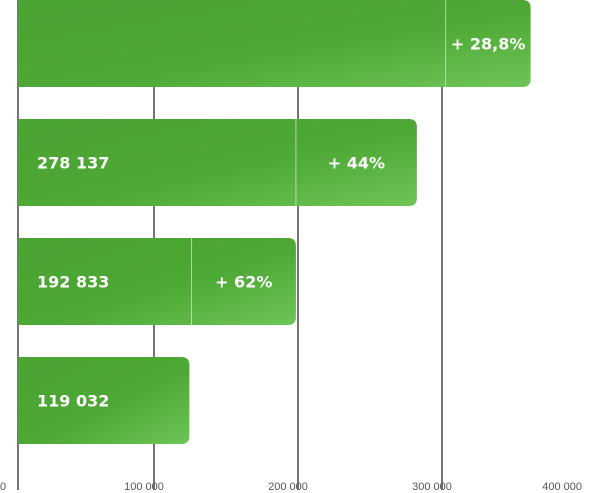  Describe the element at coordinates (73, 282) in the screenshot. I see `bar-value-label: 192 833` at that location.